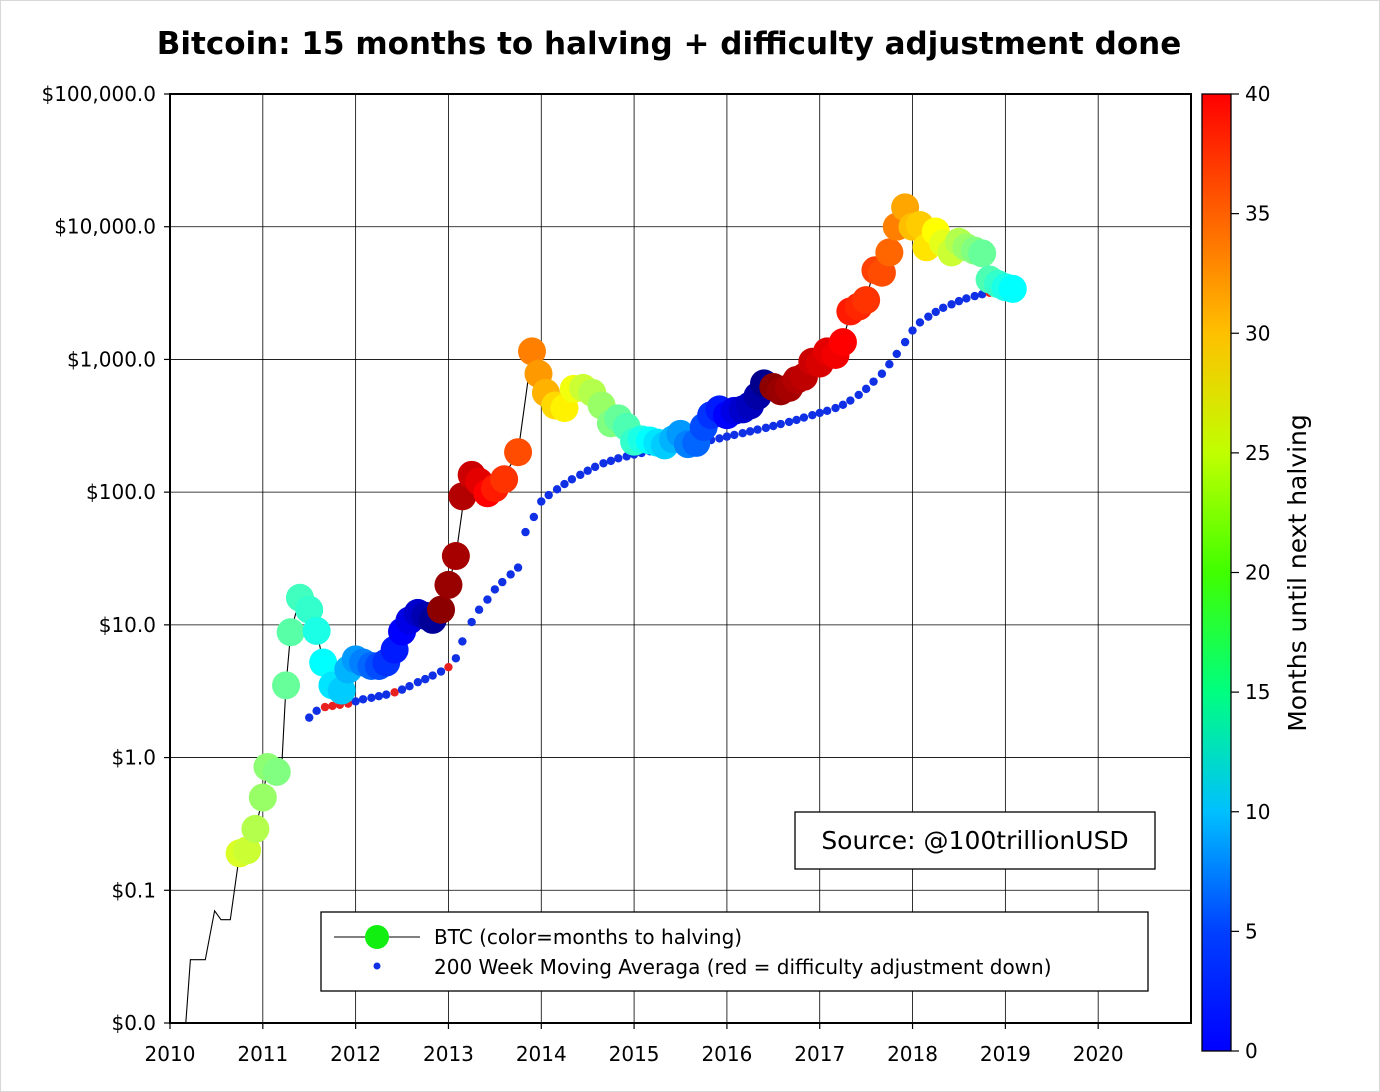 The width and height of the screenshot is (1380, 1092). What do you see at coordinates (133, 758) in the screenshot?
I see `y-tick-label: $1.0` at bounding box center [133, 758].